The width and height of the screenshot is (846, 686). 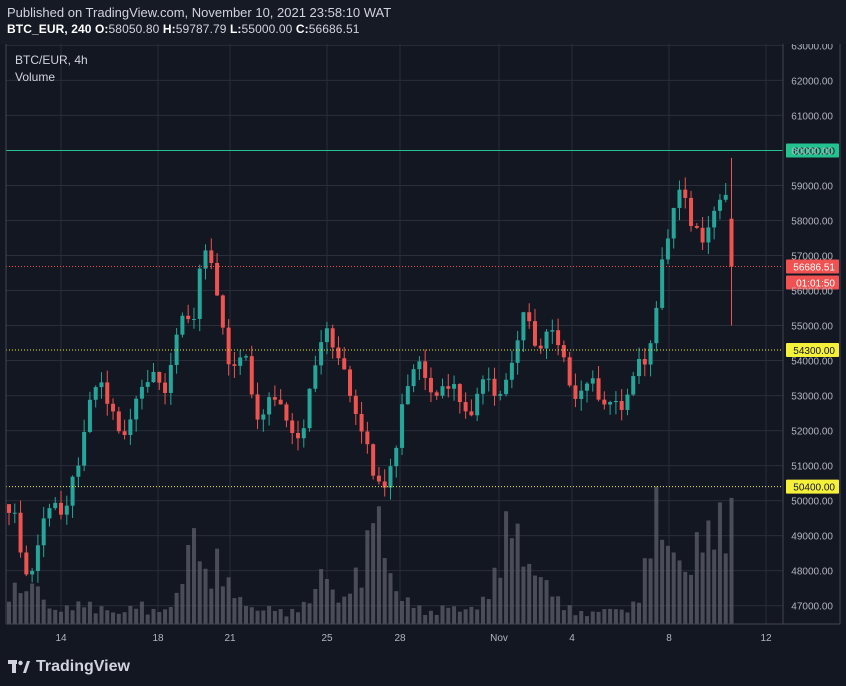 What do you see at coordinates (812, 81) in the screenshot?
I see `y-tick-label-1: 62000.00` at bounding box center [812, 81].